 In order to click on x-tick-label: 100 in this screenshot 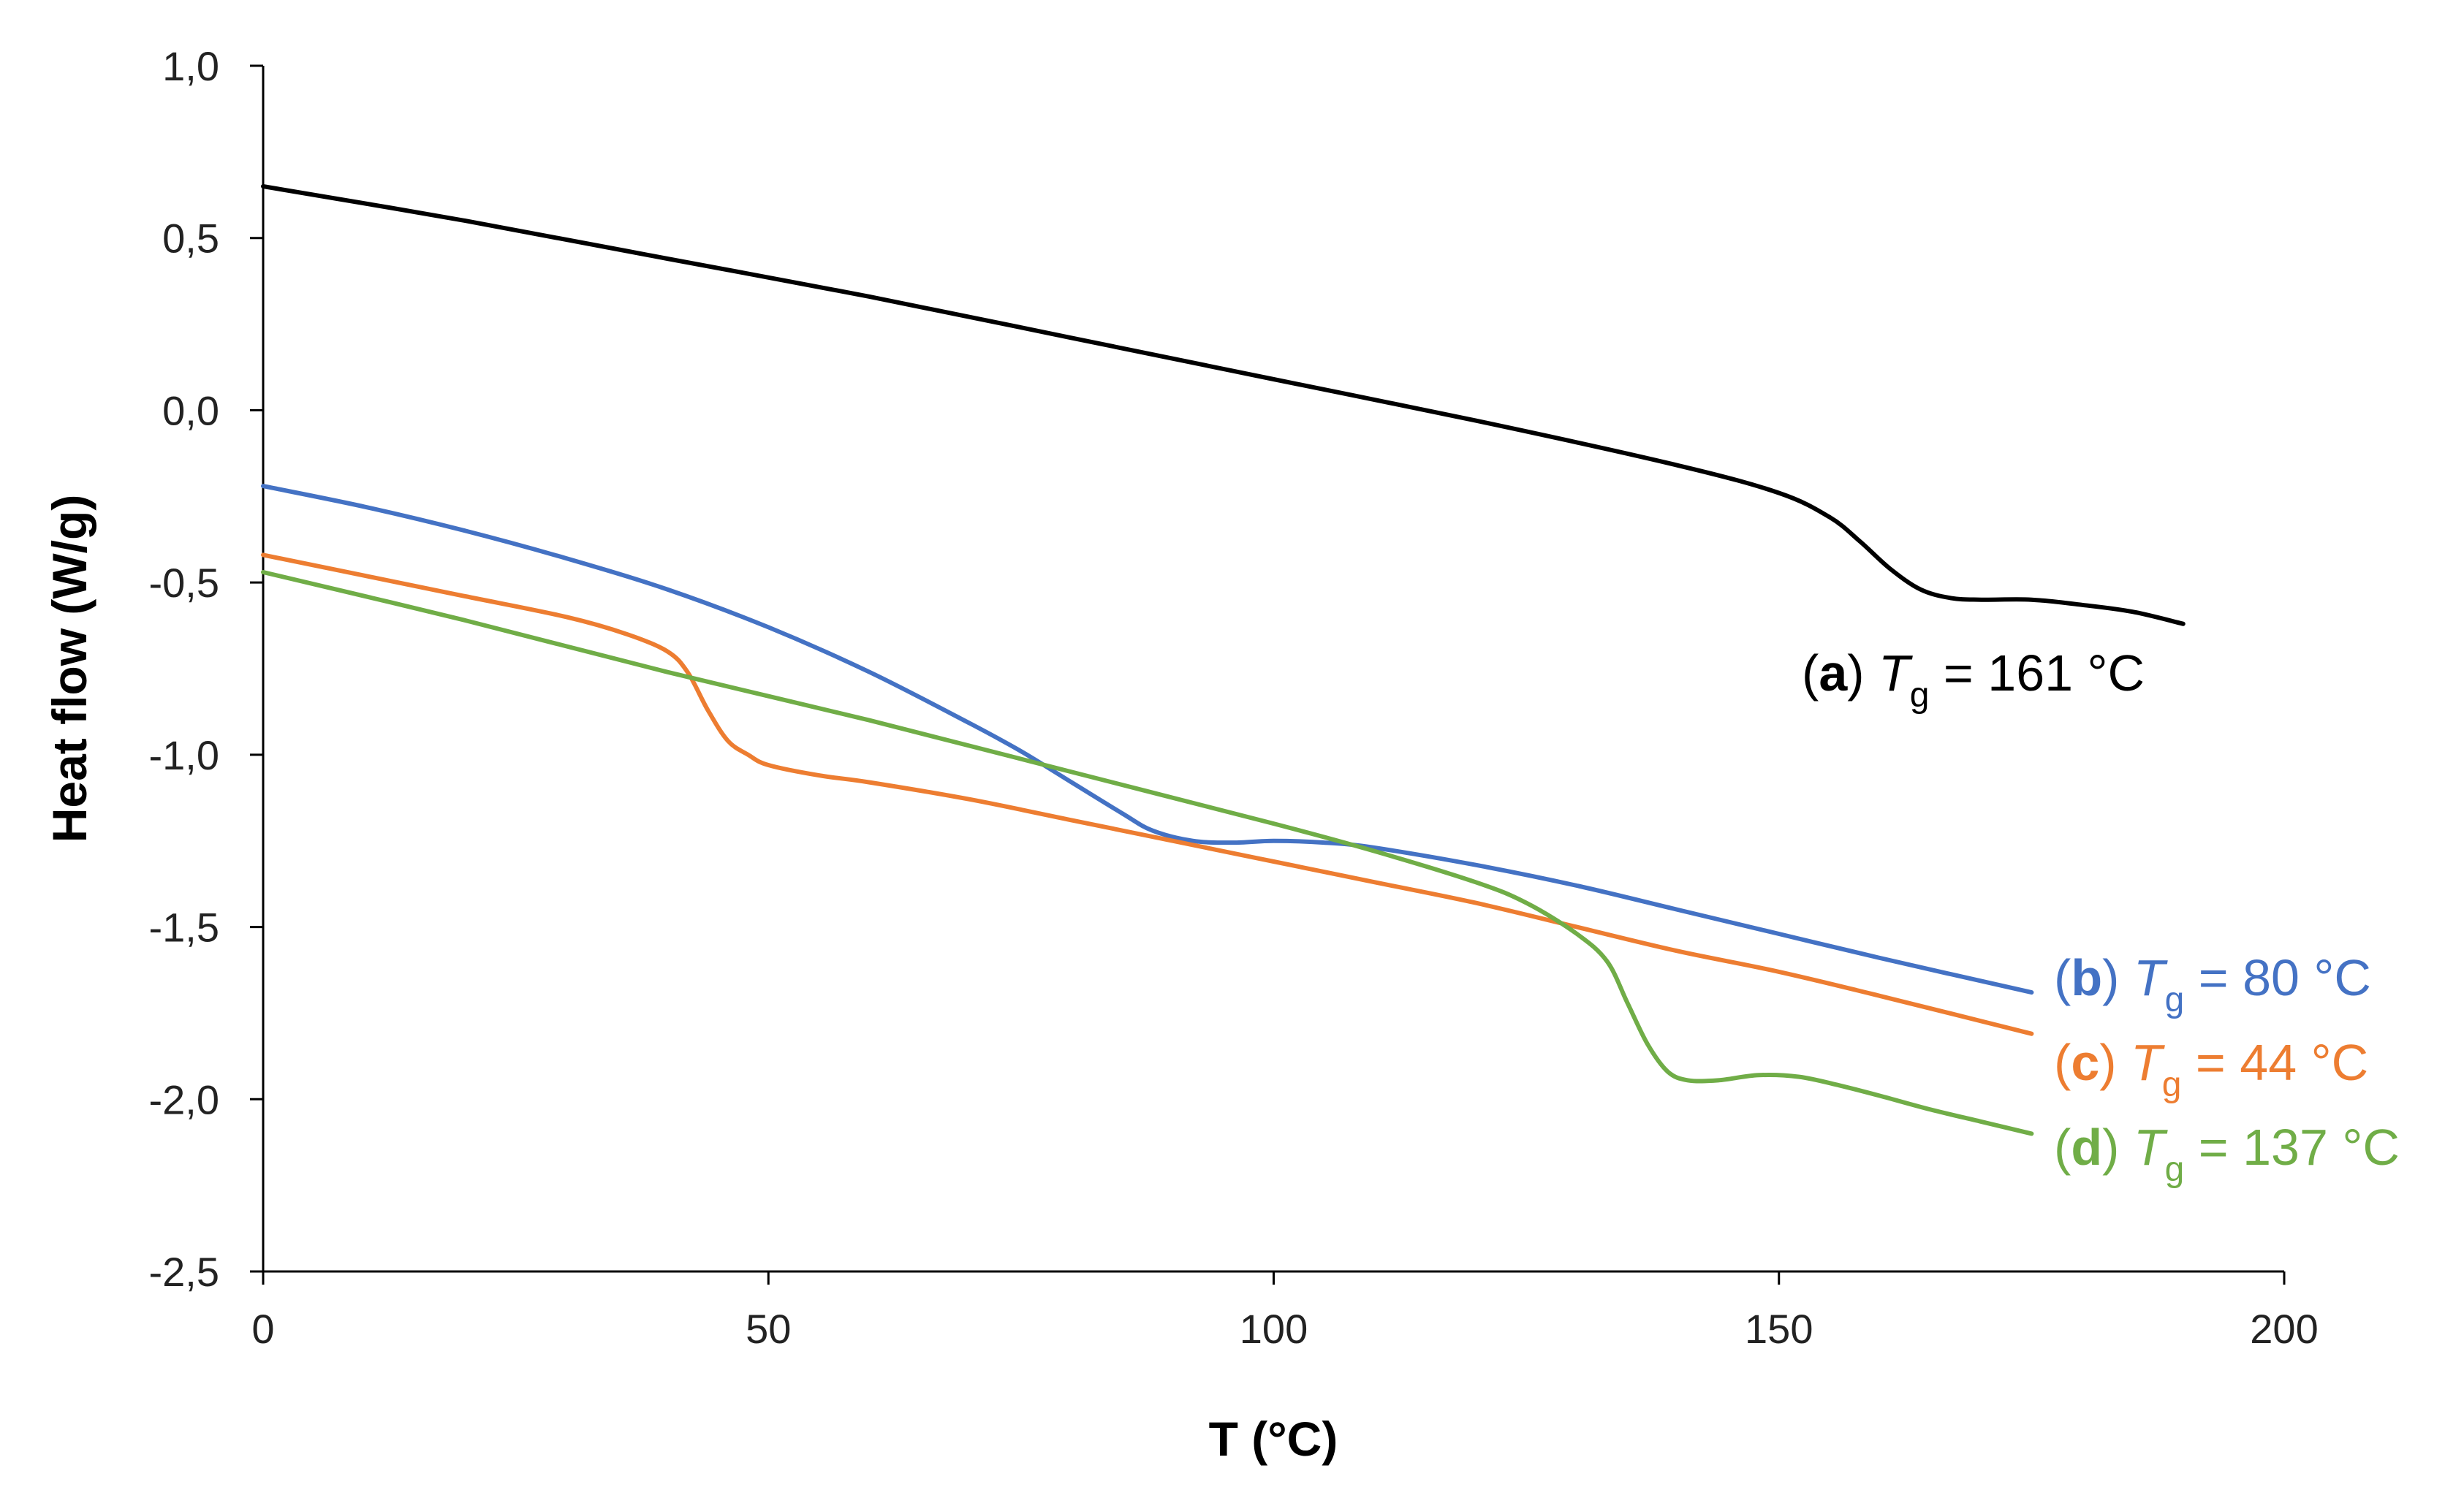, I will do `click(1274, 1329)`.